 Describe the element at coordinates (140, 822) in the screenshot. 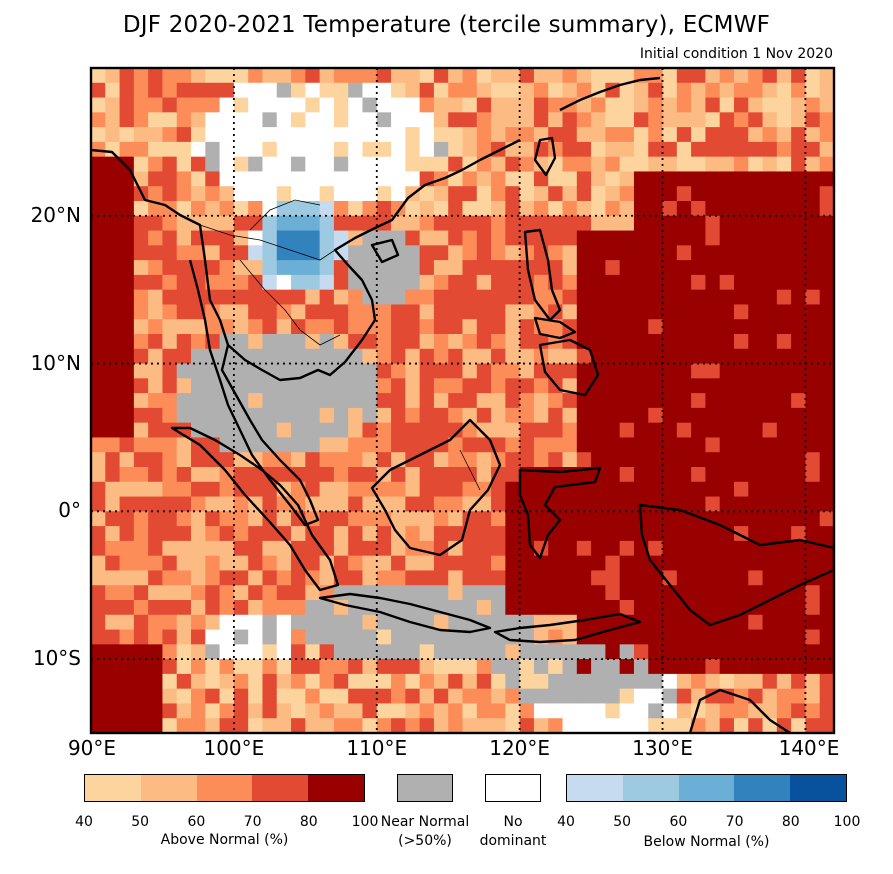

I see `above-normal-tick-label: 50` at that location.